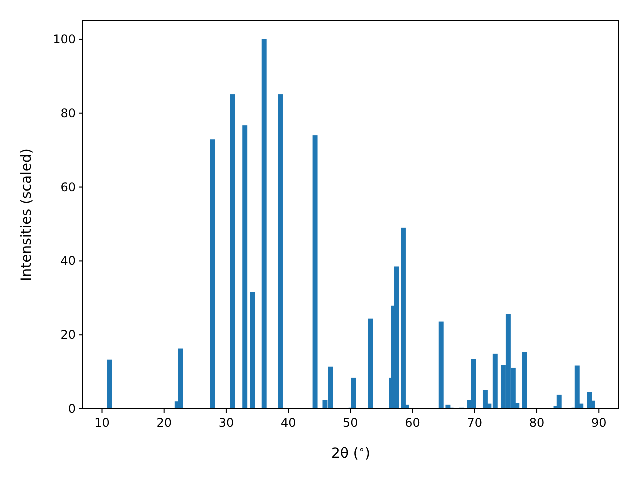 The image size is (640, 480). What do you see at coordinates (288, 423) in the screenshot?
I see `x-tick-label: 40` at bounding box center [288, 423].